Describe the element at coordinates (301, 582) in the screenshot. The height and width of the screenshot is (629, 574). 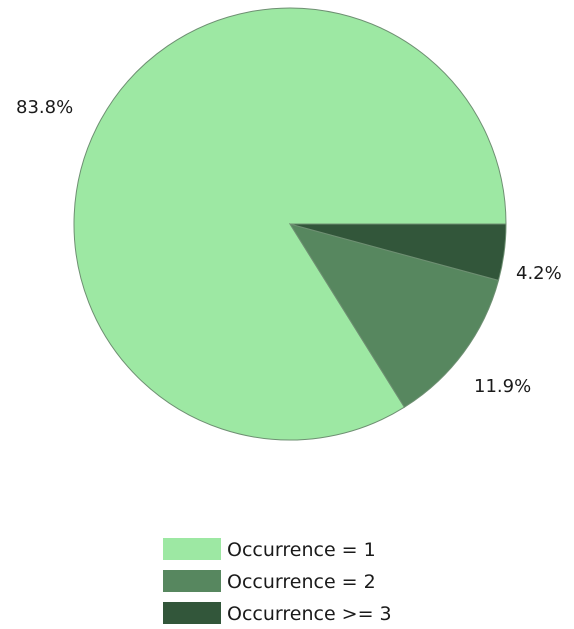
I see `legend-label-2: Occurrence = 2` at that location.